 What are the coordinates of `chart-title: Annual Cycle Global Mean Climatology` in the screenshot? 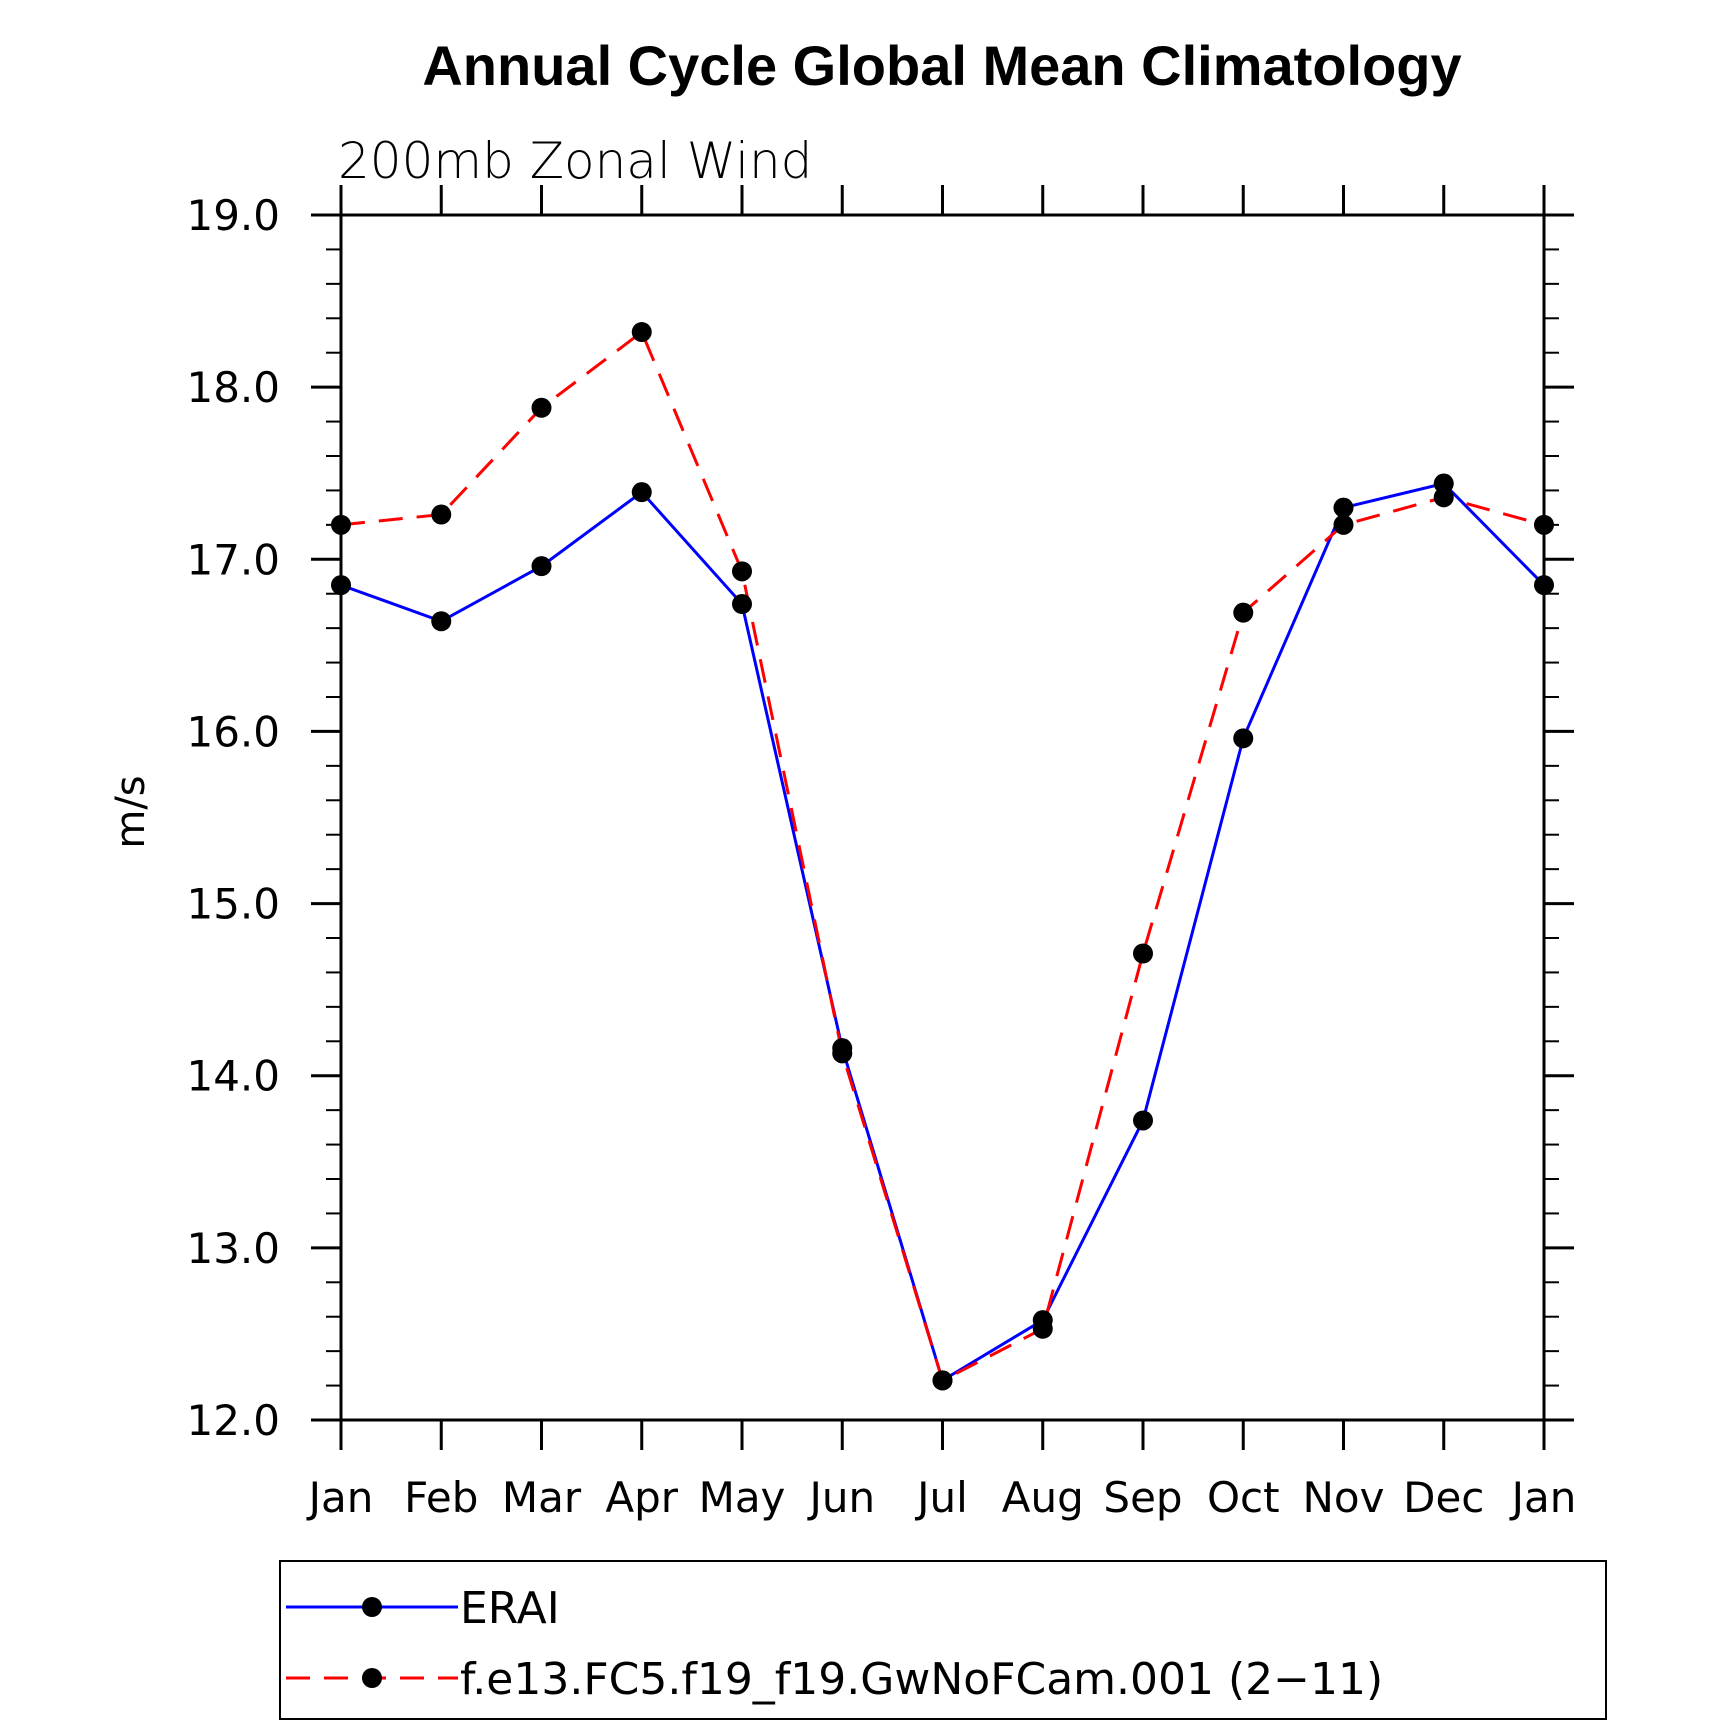 It's located at (941, 65).